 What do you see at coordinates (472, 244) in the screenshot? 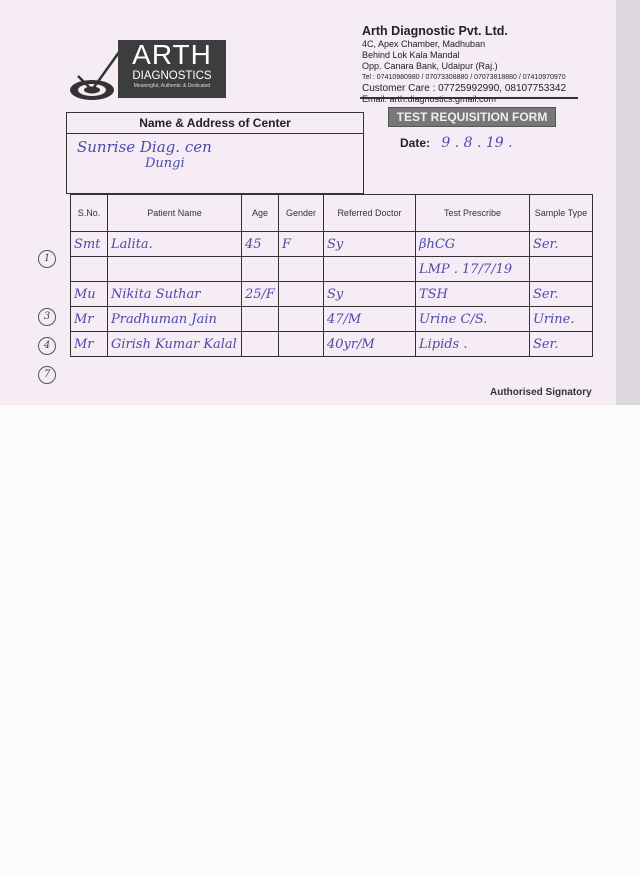
I see `table-cell: βhCG` at bounding box center [472, 244].